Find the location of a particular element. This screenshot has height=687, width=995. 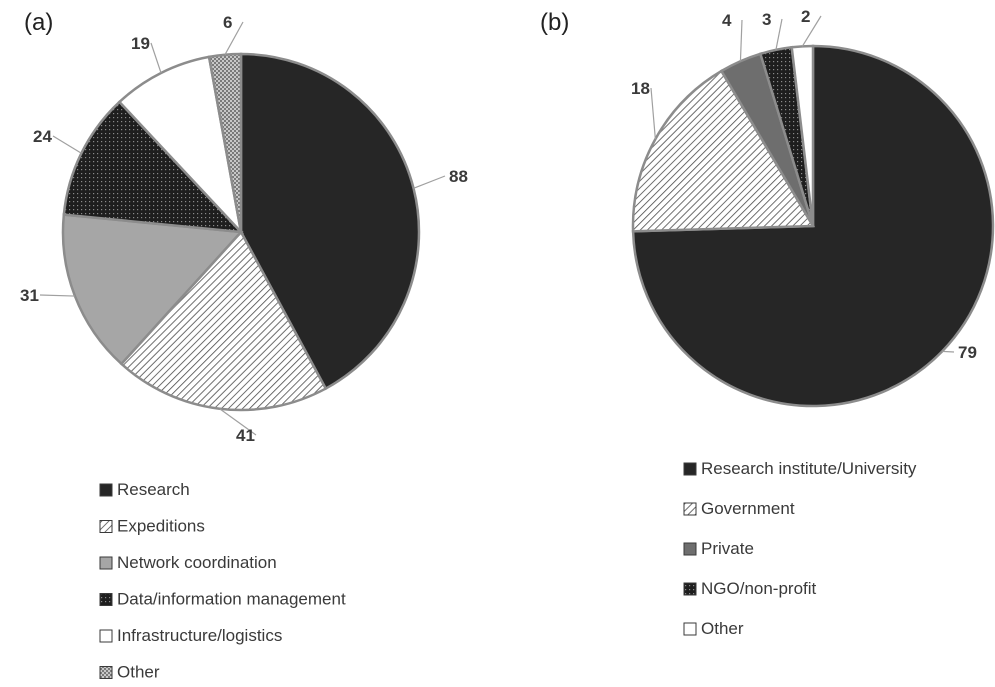

data-label-research: 88 is located at coordinates (458, 176).